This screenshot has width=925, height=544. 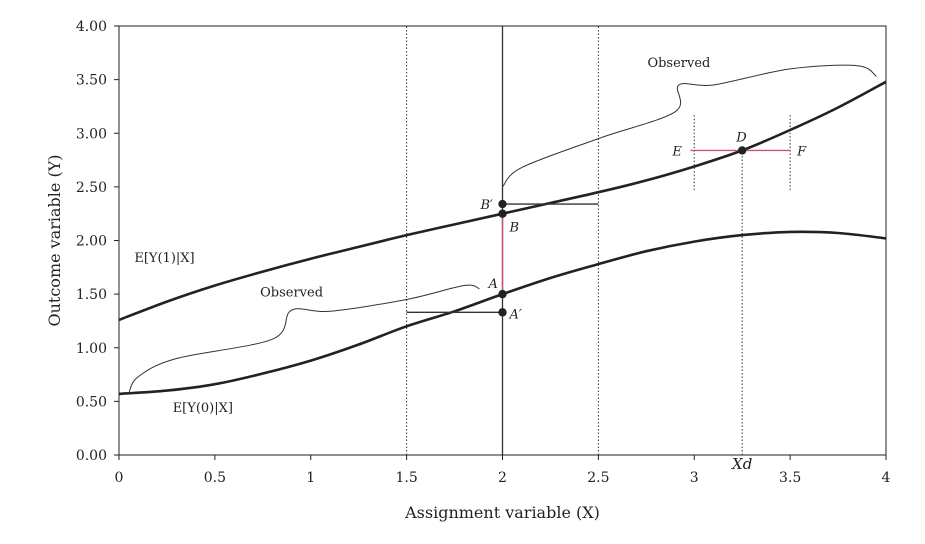 What do you see at coordinates (119, 478) in the screenshot?
I see `x-tick-label: 0` at bounding box center [119, 478].